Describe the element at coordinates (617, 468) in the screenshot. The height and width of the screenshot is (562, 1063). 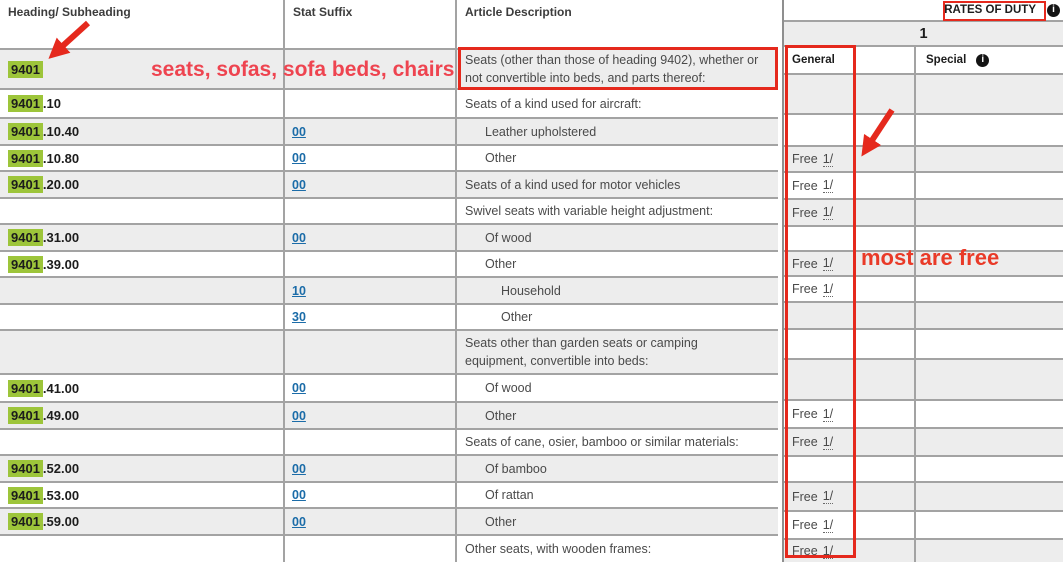
I see `description-cell: Of bamboo` at that location.